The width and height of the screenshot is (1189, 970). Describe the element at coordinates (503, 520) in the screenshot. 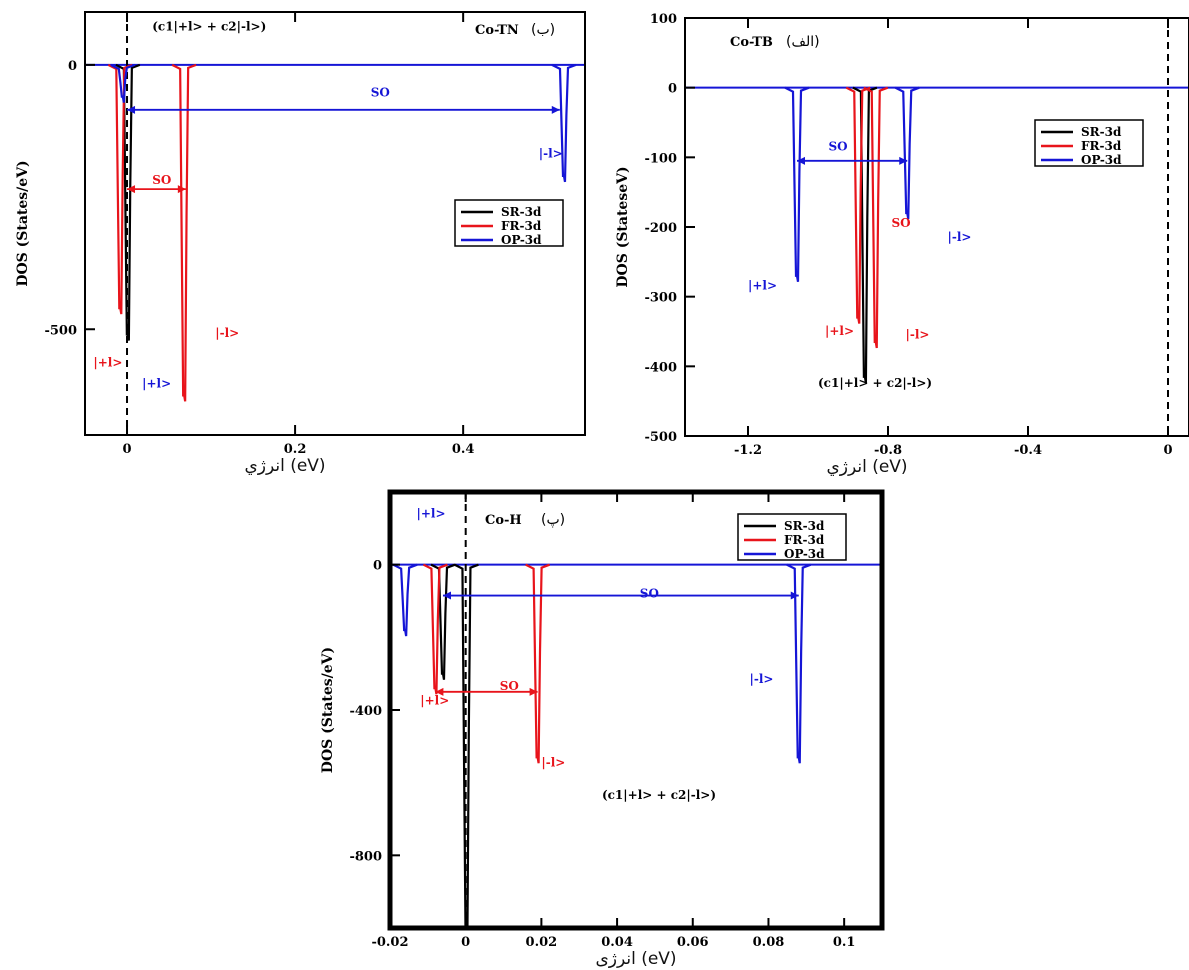

I see `panel-title: Co-H` at that location.